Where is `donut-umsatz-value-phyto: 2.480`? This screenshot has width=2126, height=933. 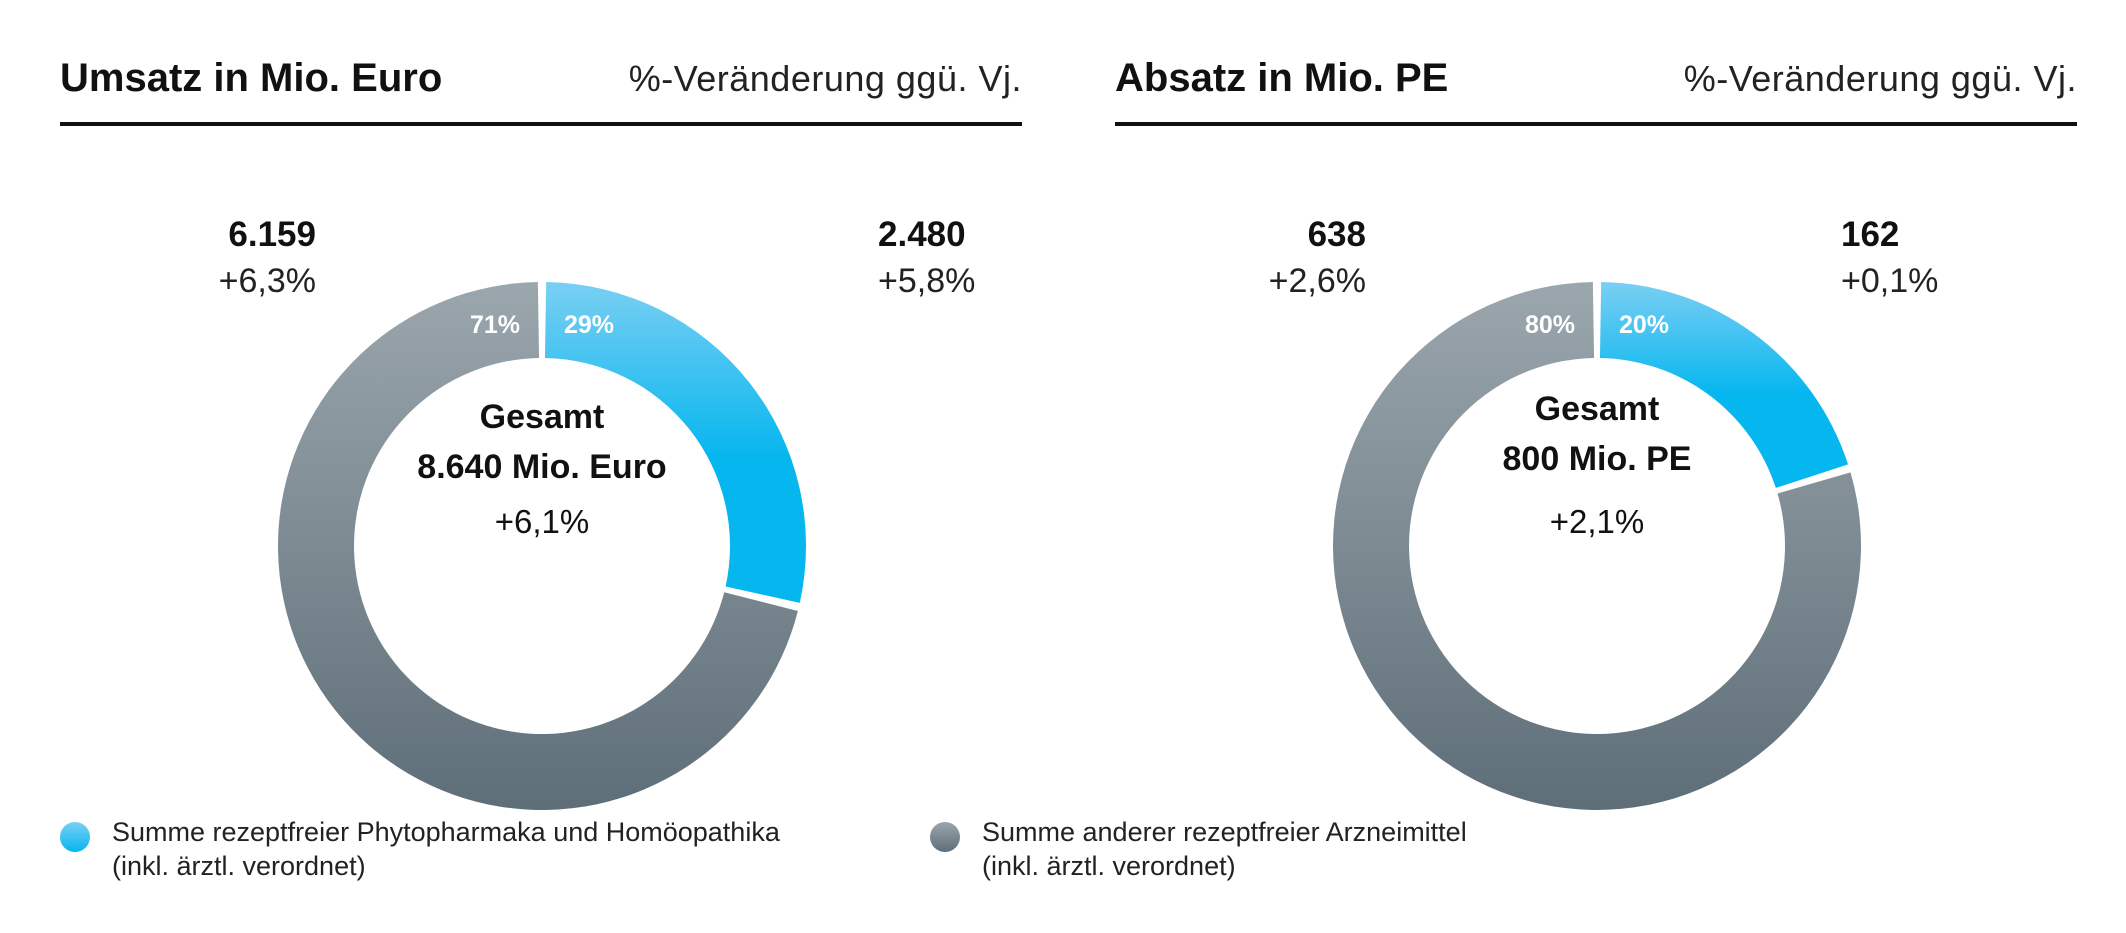 donut-umsatz-value-phyto: 2.480 is located at coordinates (922, 234).